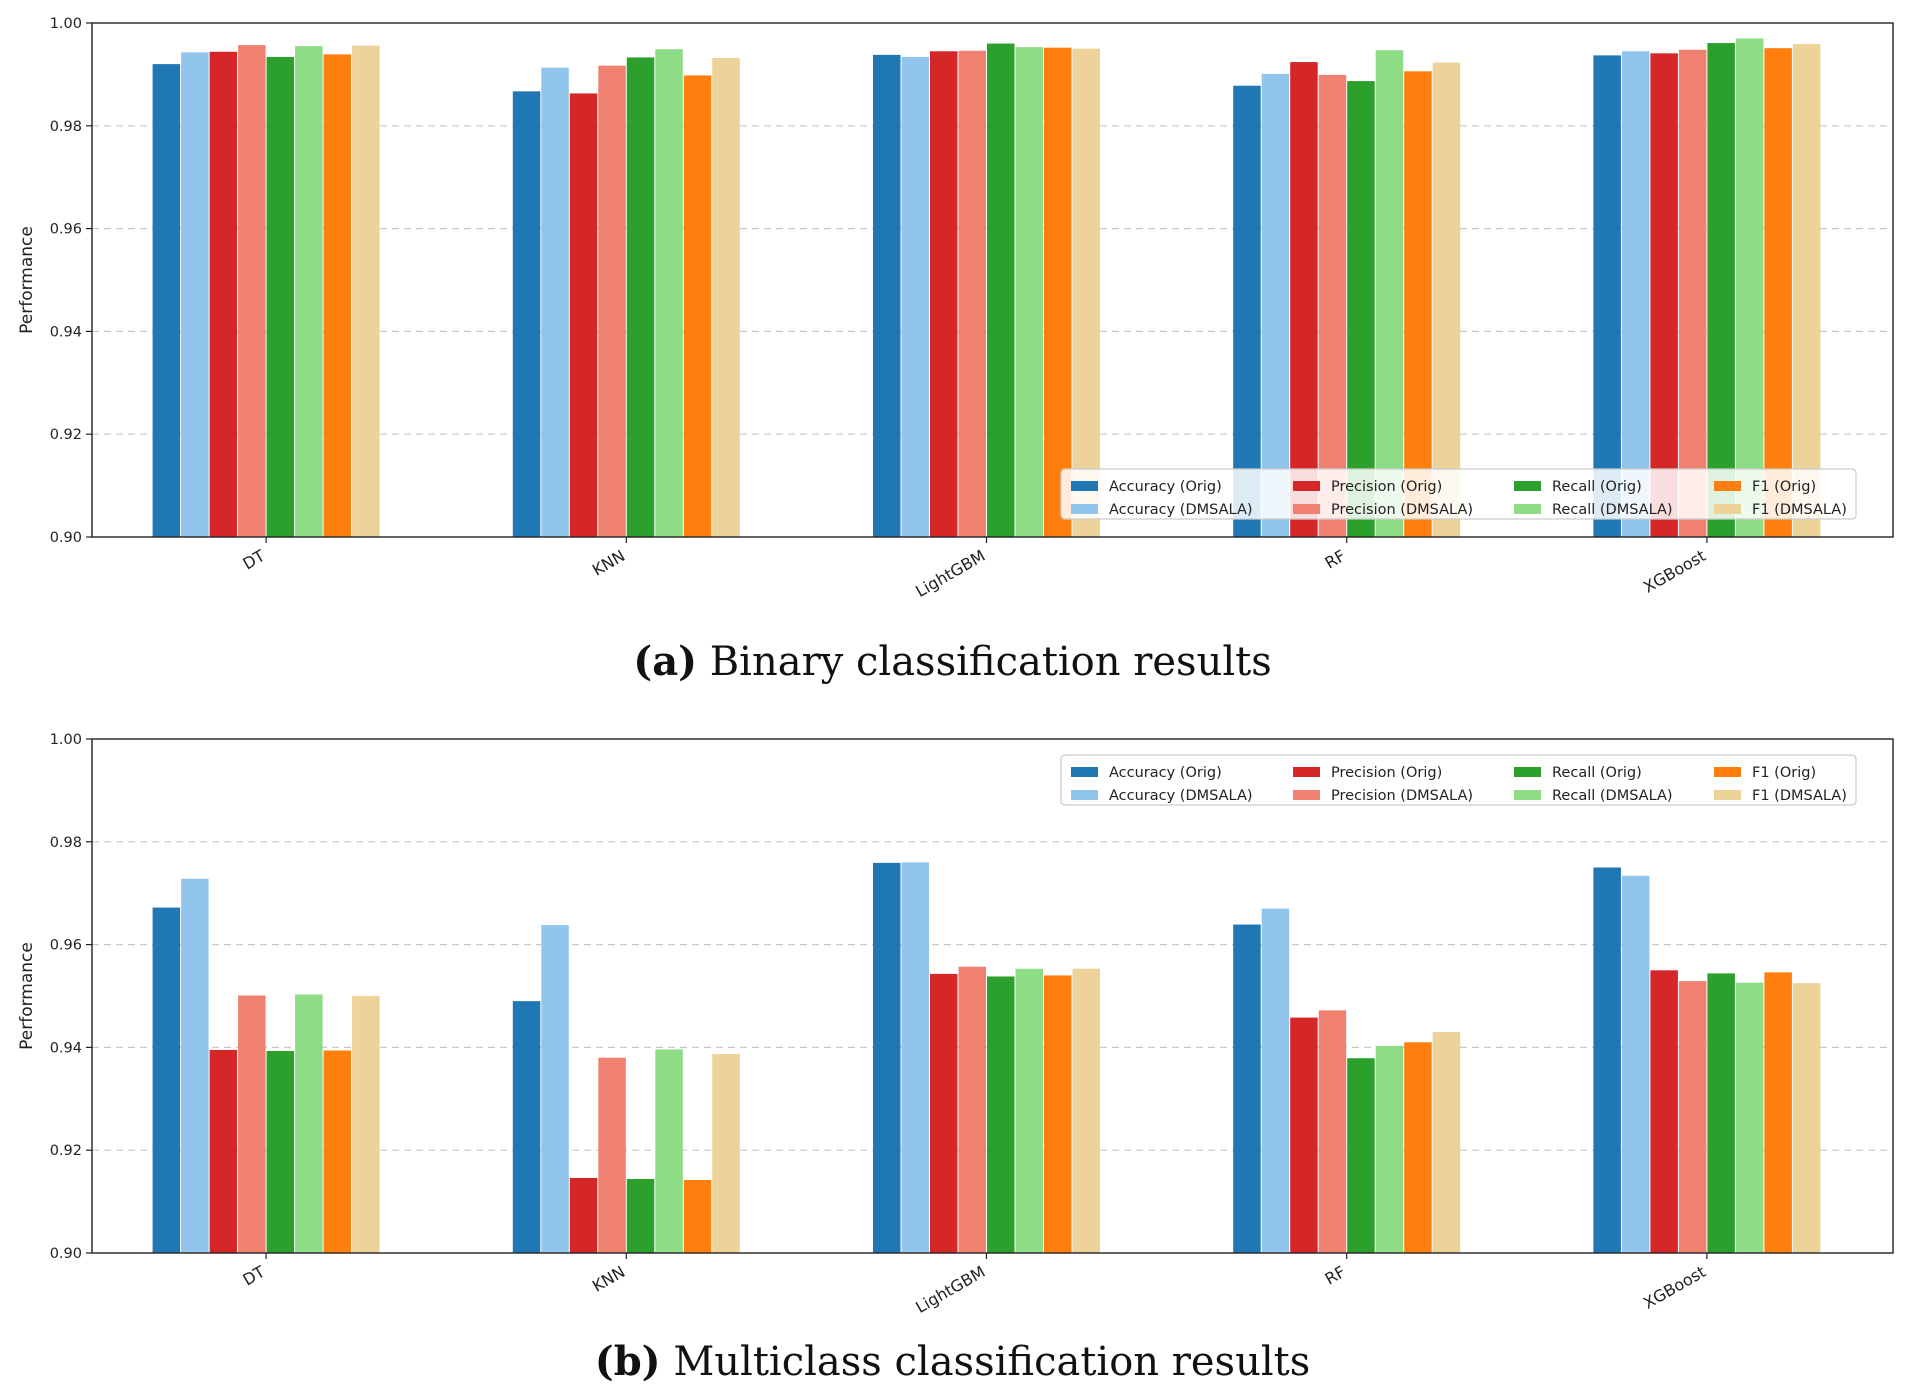 The width and height of the screenshot is (1905, 1399). I want to click on binary-chart-caption: (a) Binary classification results, so click(952, 661).